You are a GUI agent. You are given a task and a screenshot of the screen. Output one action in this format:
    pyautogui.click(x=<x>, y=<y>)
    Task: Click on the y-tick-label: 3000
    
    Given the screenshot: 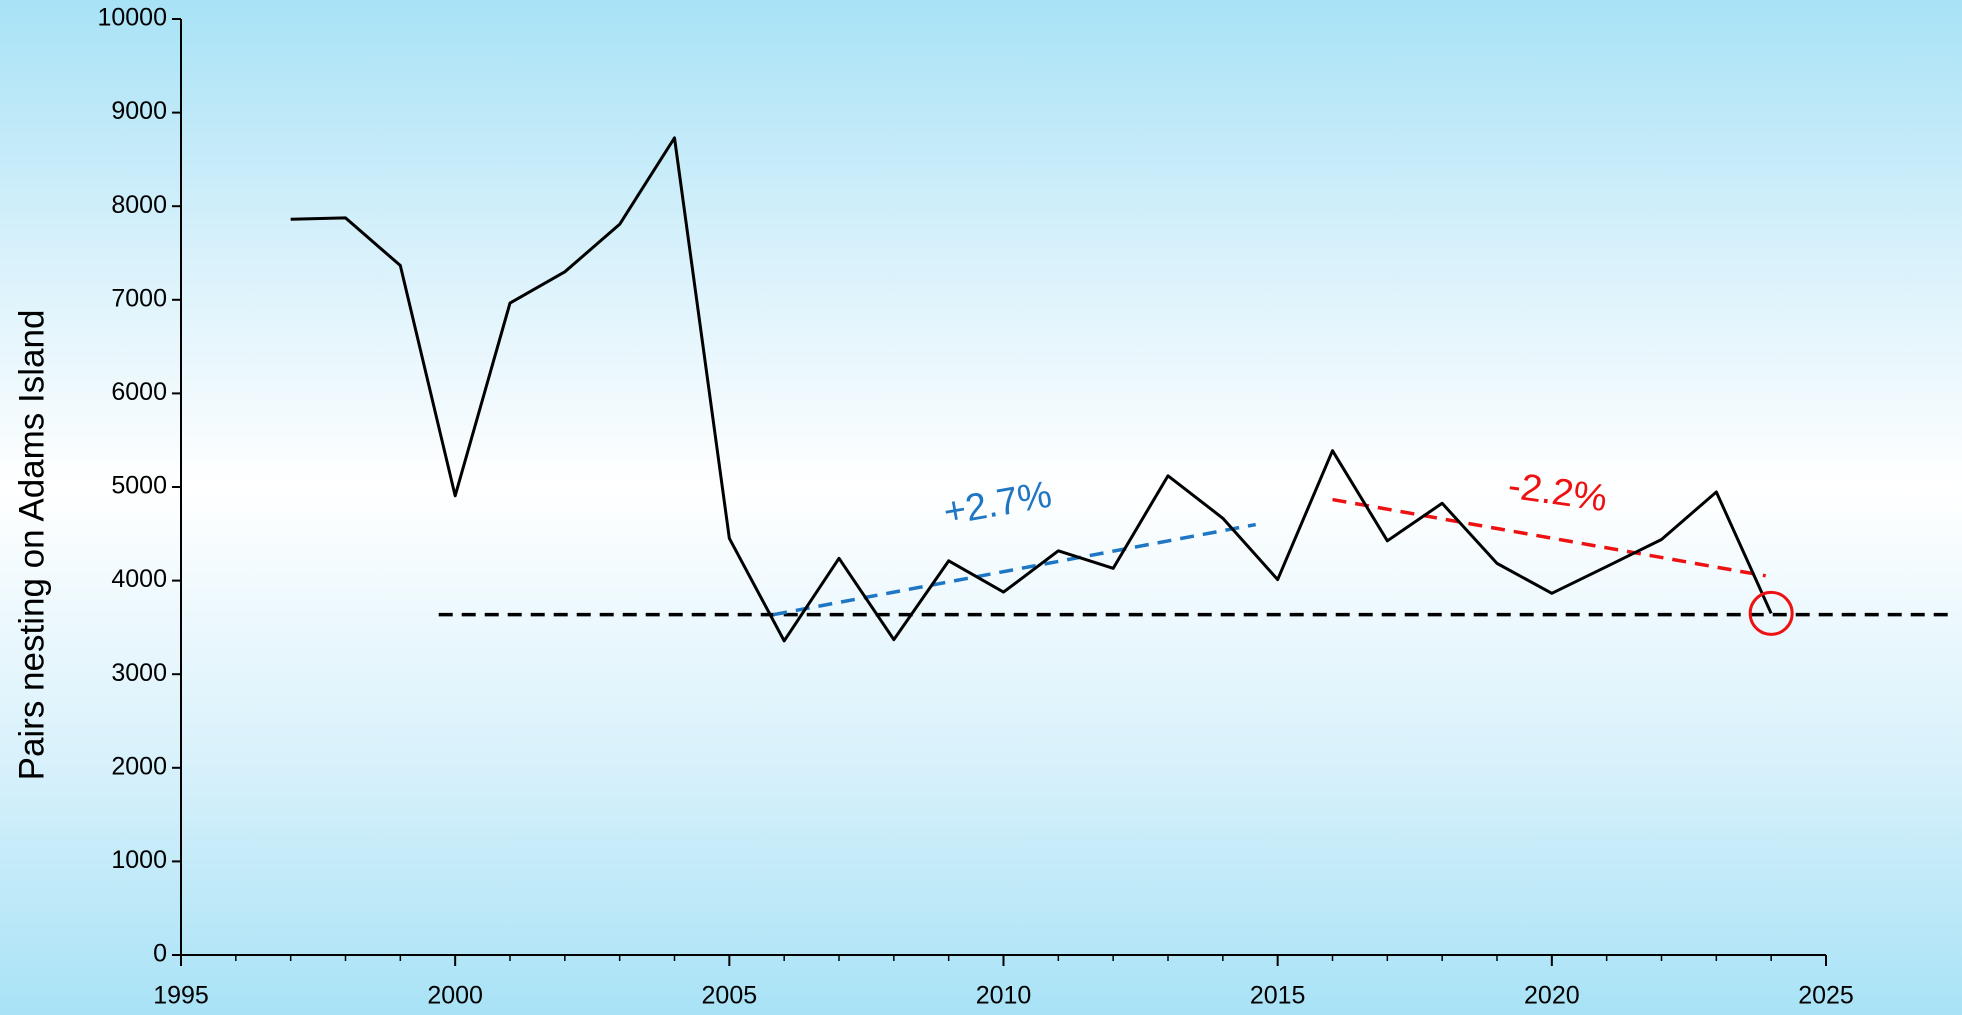 What is the action you would take?
    pyautogui.click(x=139, y=673)
    